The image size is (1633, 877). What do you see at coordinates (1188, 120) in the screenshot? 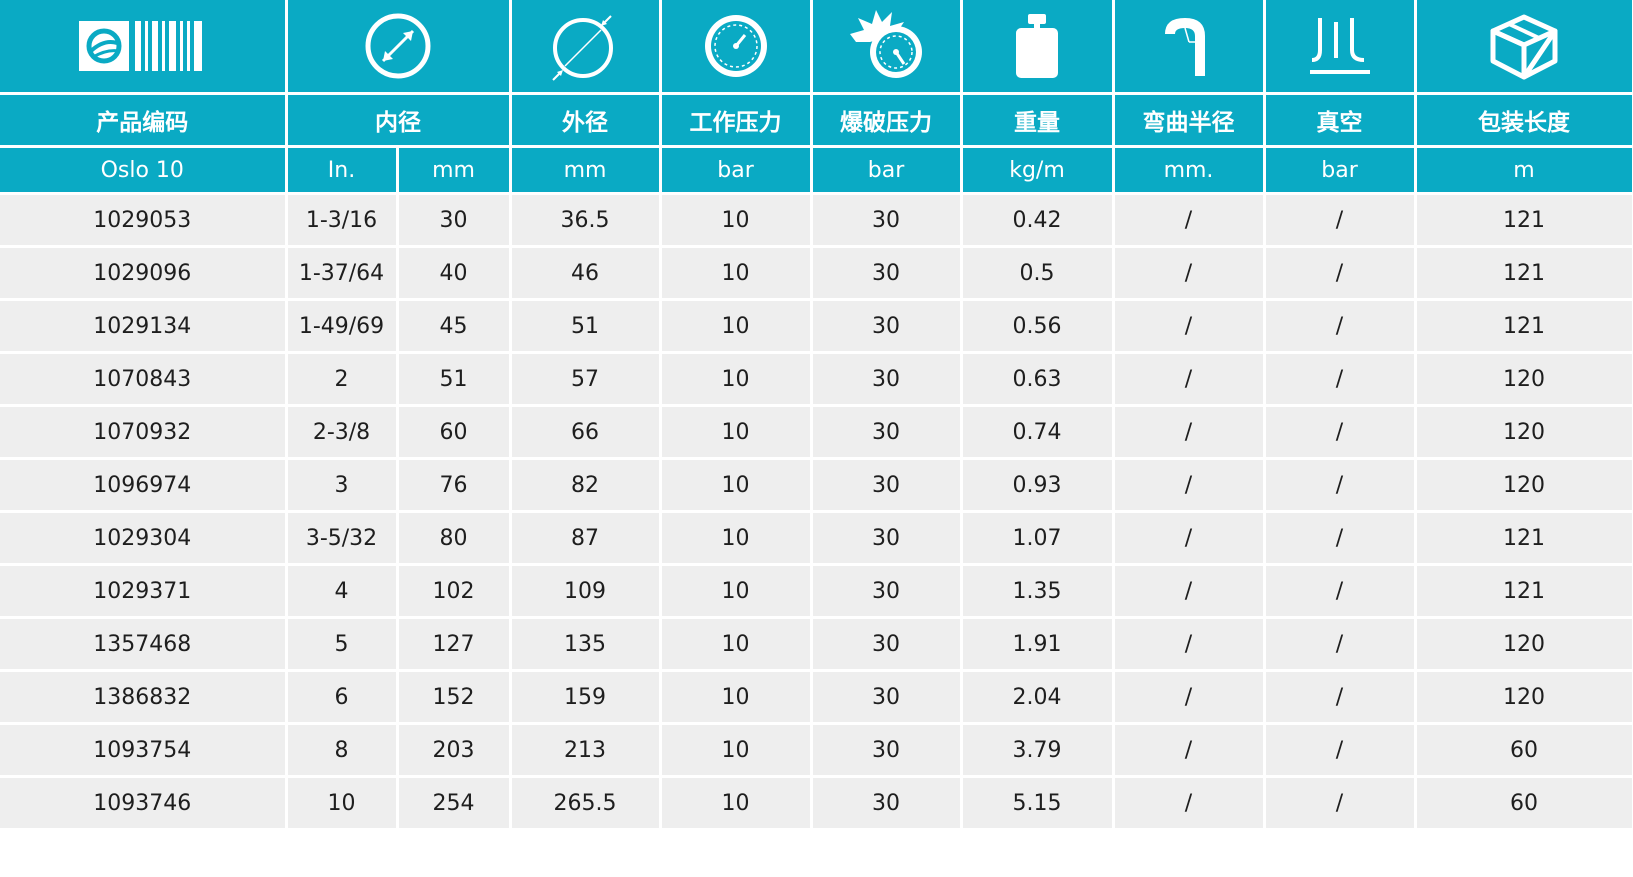
I see `header-bend-radius: 弯曲半径` at bounding box center [1188, 120].